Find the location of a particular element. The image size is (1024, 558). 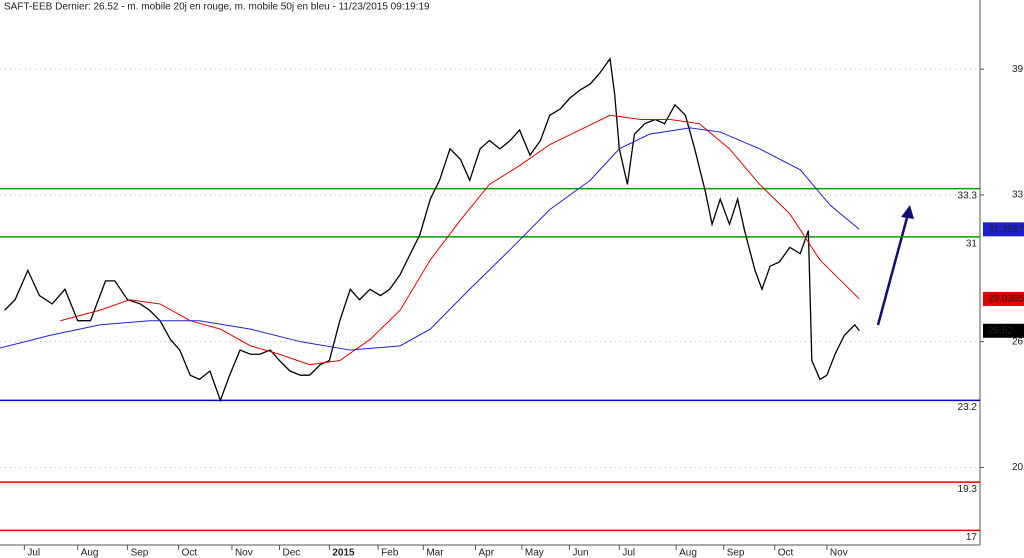

level-label: 17 is located at coordinates (972, 537).